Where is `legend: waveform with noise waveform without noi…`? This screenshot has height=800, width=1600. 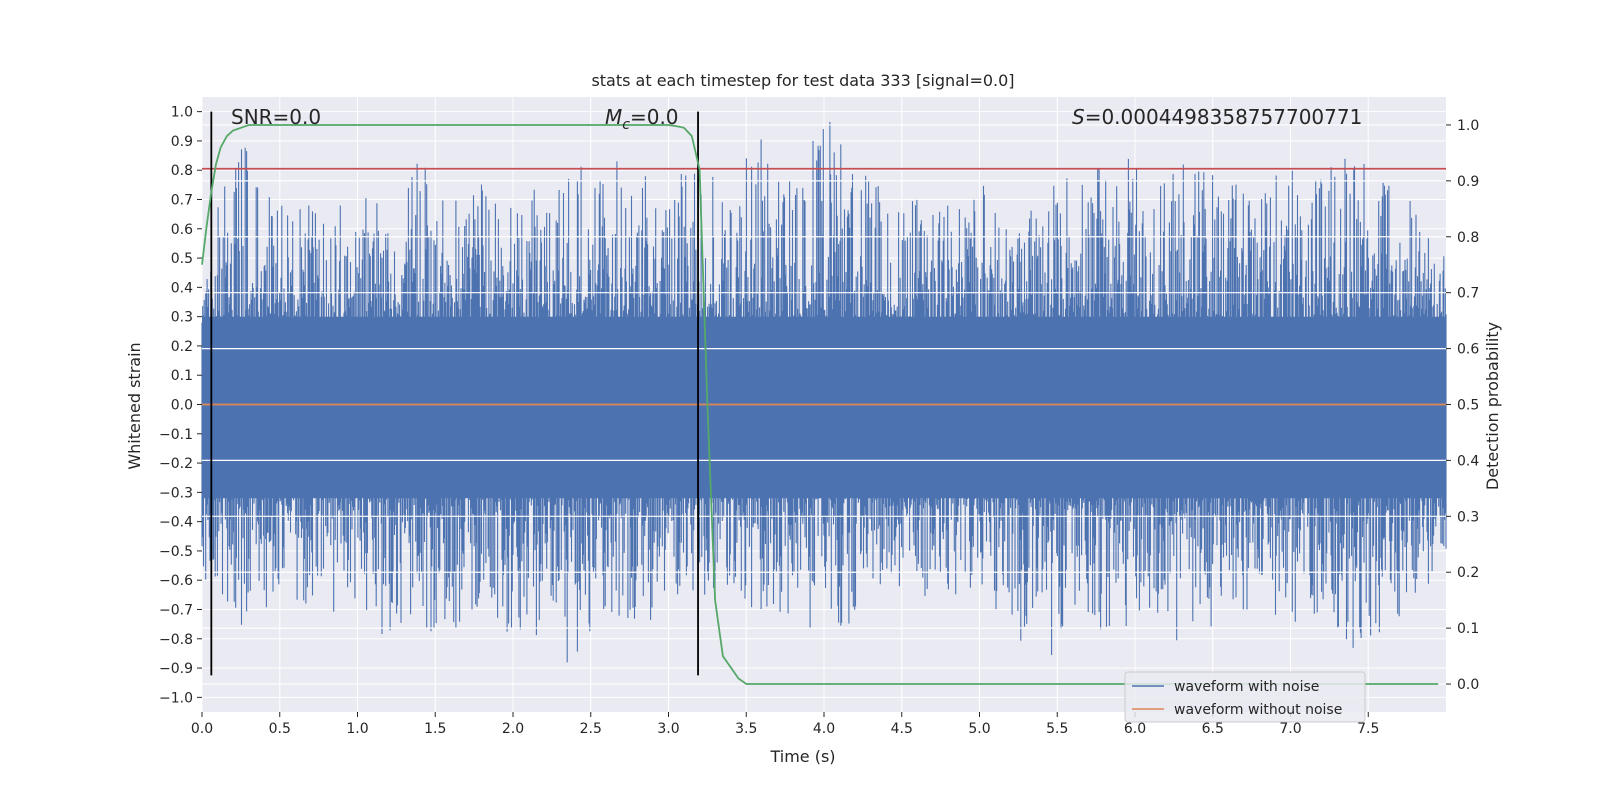 legend: waveform with noise waveform without noi… is located at coordinates (1245, 697).